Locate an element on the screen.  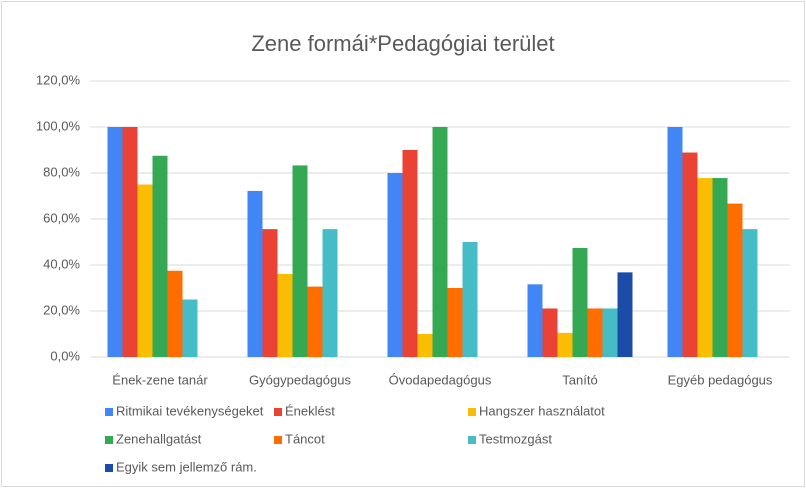
x-tick-label: Gyógypedagógus is located at coordinates (300, 379).